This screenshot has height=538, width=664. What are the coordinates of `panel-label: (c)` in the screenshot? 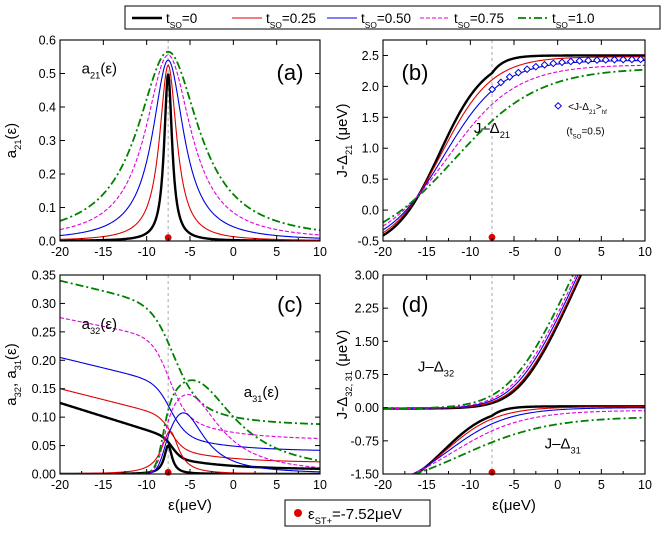 It's located at (290, 304).